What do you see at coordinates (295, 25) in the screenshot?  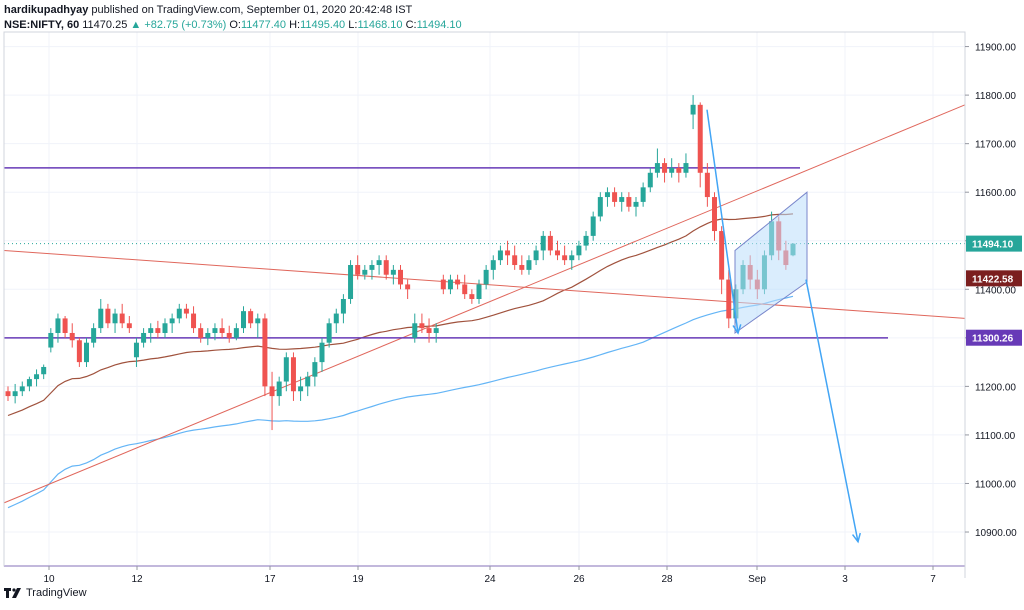 I see `high-label: H:` at bounding box center [295, 25].